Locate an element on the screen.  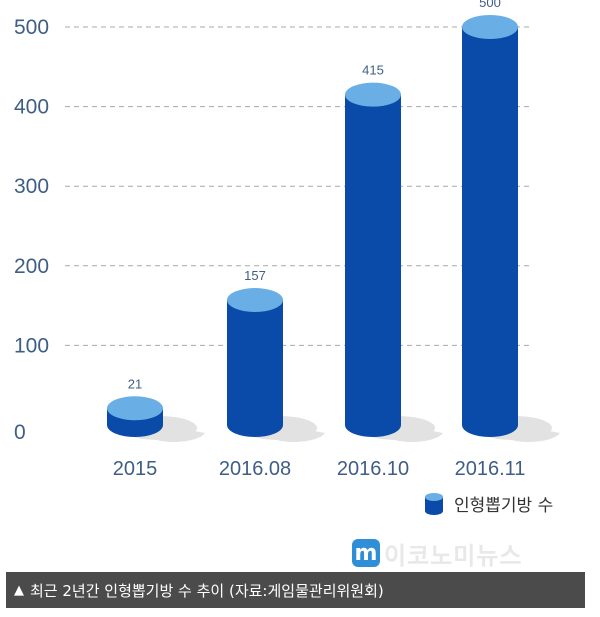
legend-label: 인형뽑기방 수 is located at coordinates (503, 506).